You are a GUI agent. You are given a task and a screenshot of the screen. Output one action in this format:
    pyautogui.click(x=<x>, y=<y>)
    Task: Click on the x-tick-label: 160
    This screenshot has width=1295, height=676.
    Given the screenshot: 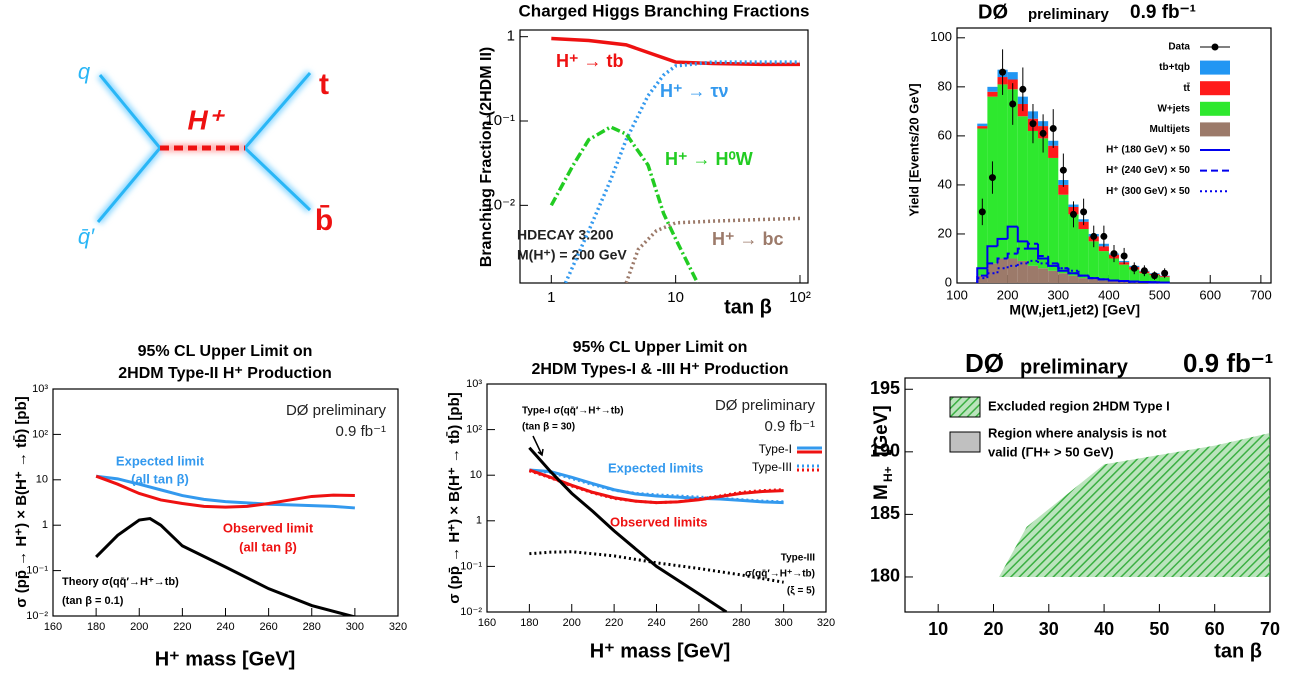 What is the action you would take?
    pyautogui.click(x=53, y=627)
    